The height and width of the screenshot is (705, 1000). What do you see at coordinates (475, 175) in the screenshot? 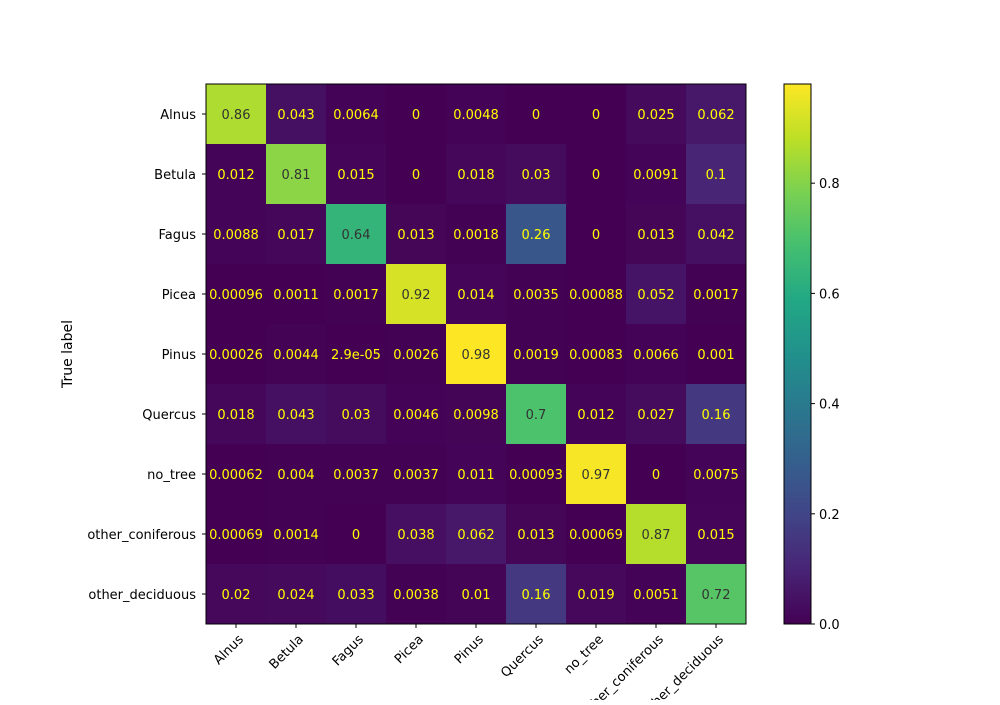
I see `cell-value-label: 0.018` at bounding box center [475, 175].